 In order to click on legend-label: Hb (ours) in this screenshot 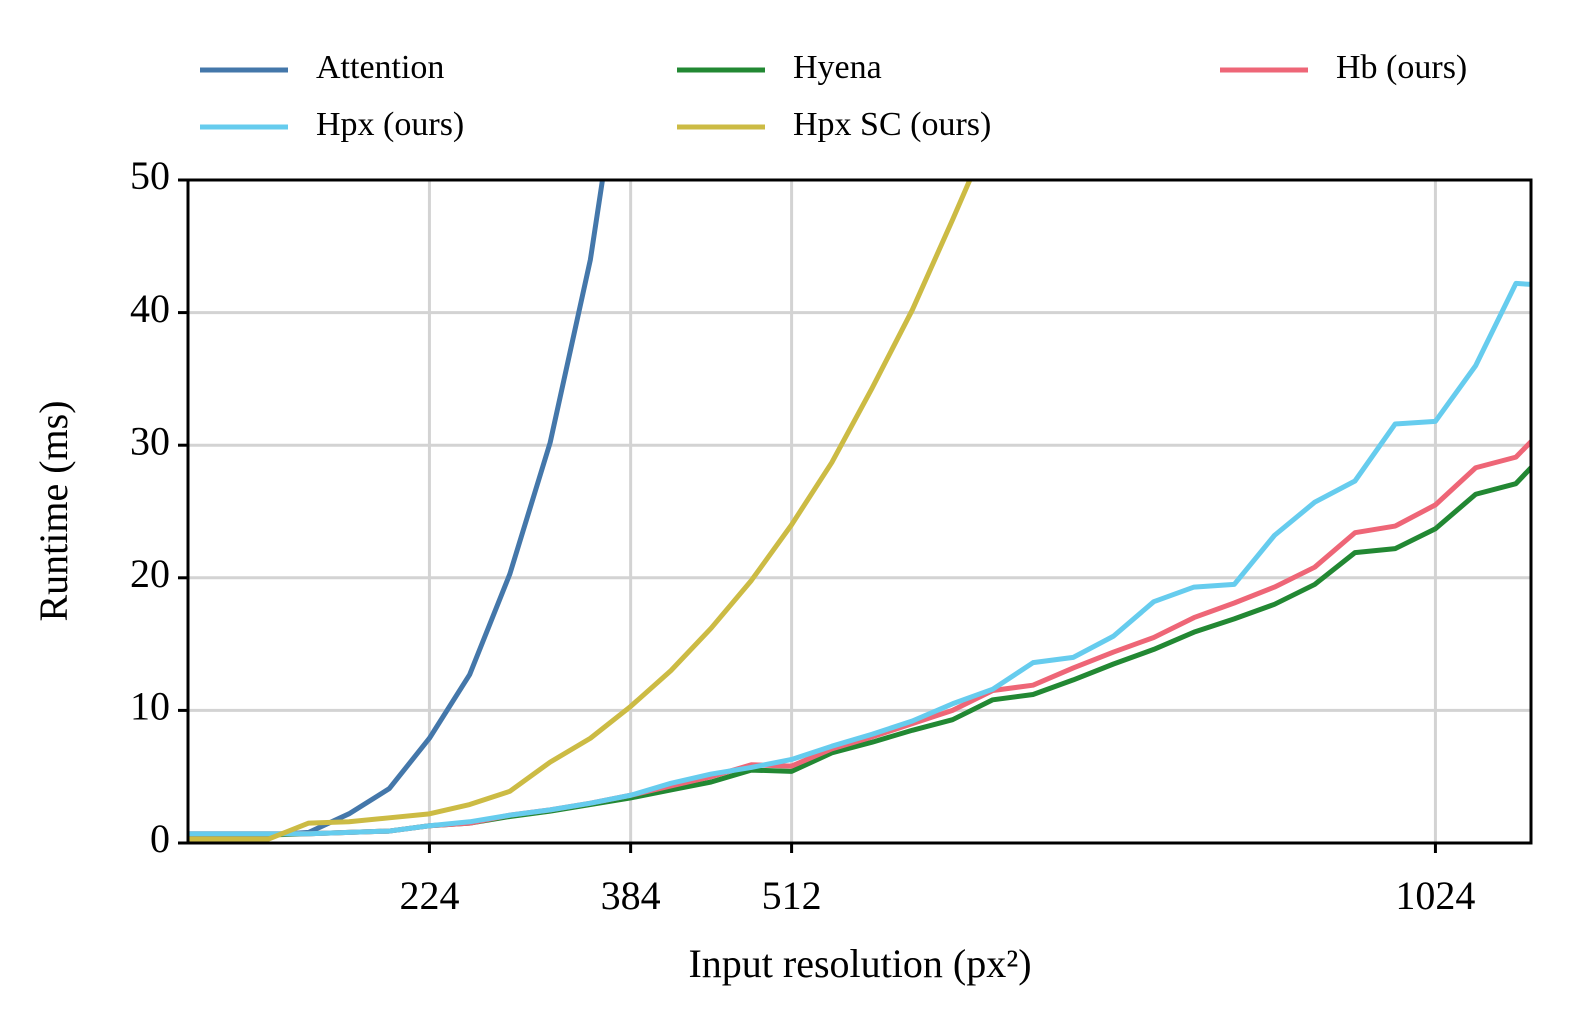, I will do `click(1401, 67)`.